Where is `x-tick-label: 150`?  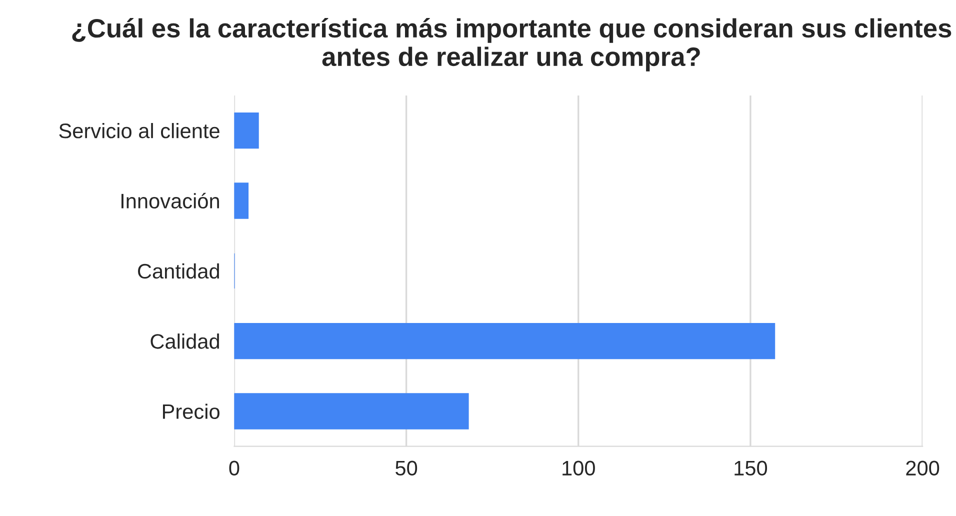 x-tick-label: 150 is located at coordinates (751, 468).